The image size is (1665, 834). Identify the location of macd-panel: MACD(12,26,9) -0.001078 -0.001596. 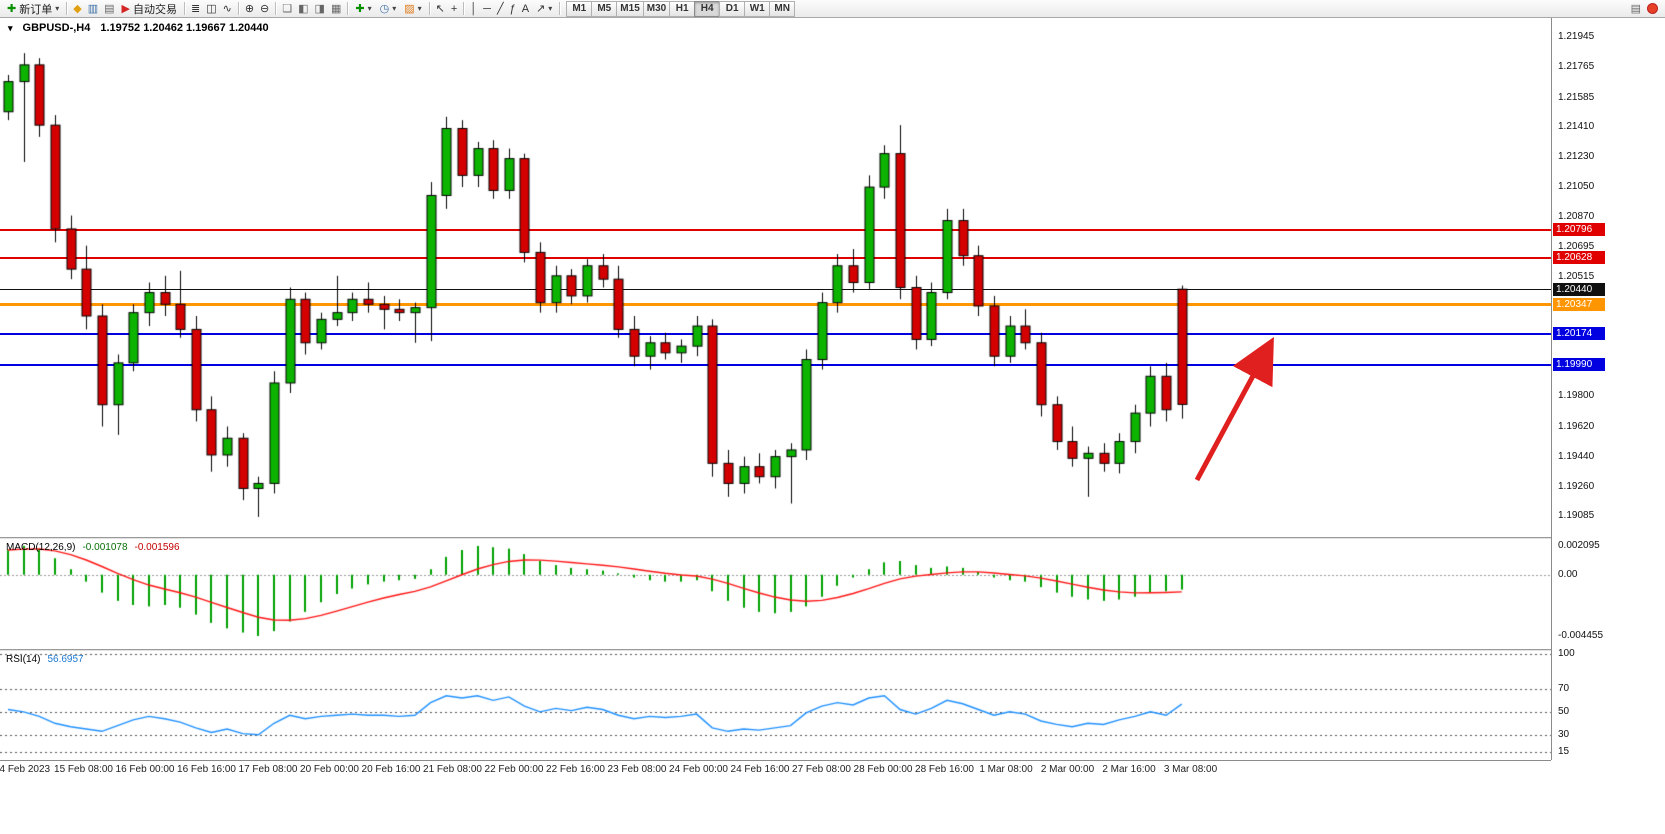
(775, 594).